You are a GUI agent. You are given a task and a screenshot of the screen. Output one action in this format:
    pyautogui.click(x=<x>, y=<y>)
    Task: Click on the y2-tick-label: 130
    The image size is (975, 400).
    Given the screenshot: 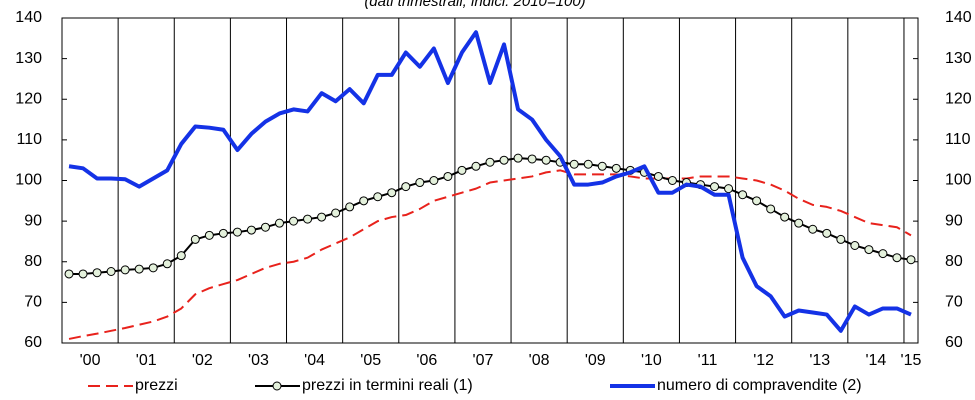 What is the action you would take?
    pyautogui.click(x=958, y=58)
    